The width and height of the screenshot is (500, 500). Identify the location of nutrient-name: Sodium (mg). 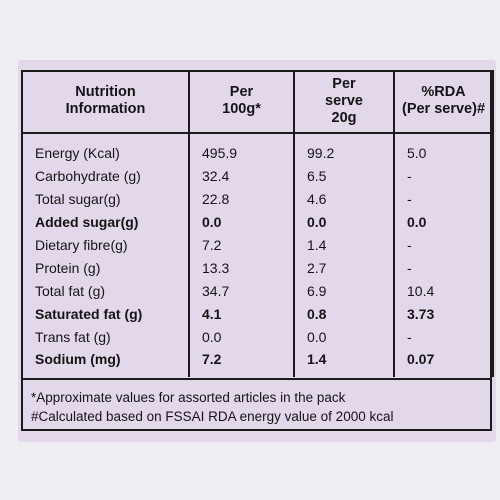
(105, 362).